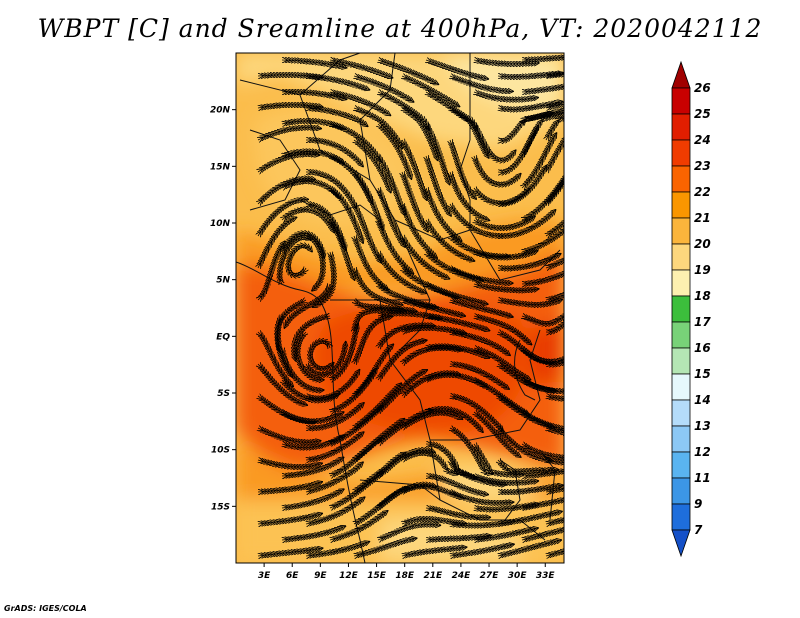 This screenshot has height=618, width=800. What do you see at coordinates (220, 167) in the screenshot?
I see `lat-tick-label: 15N` at bounding box center [220, 167].